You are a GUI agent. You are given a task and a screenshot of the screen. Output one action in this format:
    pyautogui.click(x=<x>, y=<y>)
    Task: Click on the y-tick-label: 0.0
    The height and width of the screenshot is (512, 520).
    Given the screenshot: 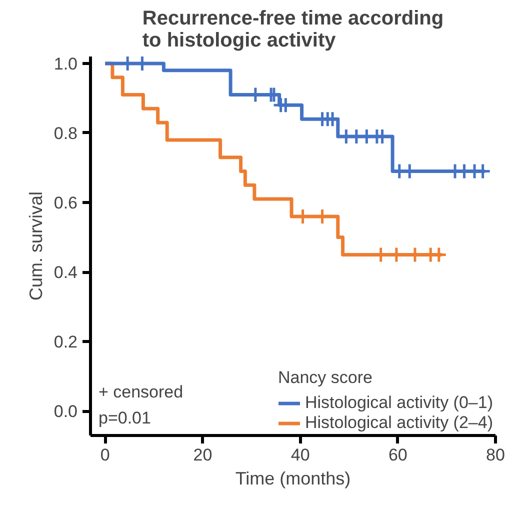 What is the action you would take?
    pyautogui.click(x=66, y=412)
    